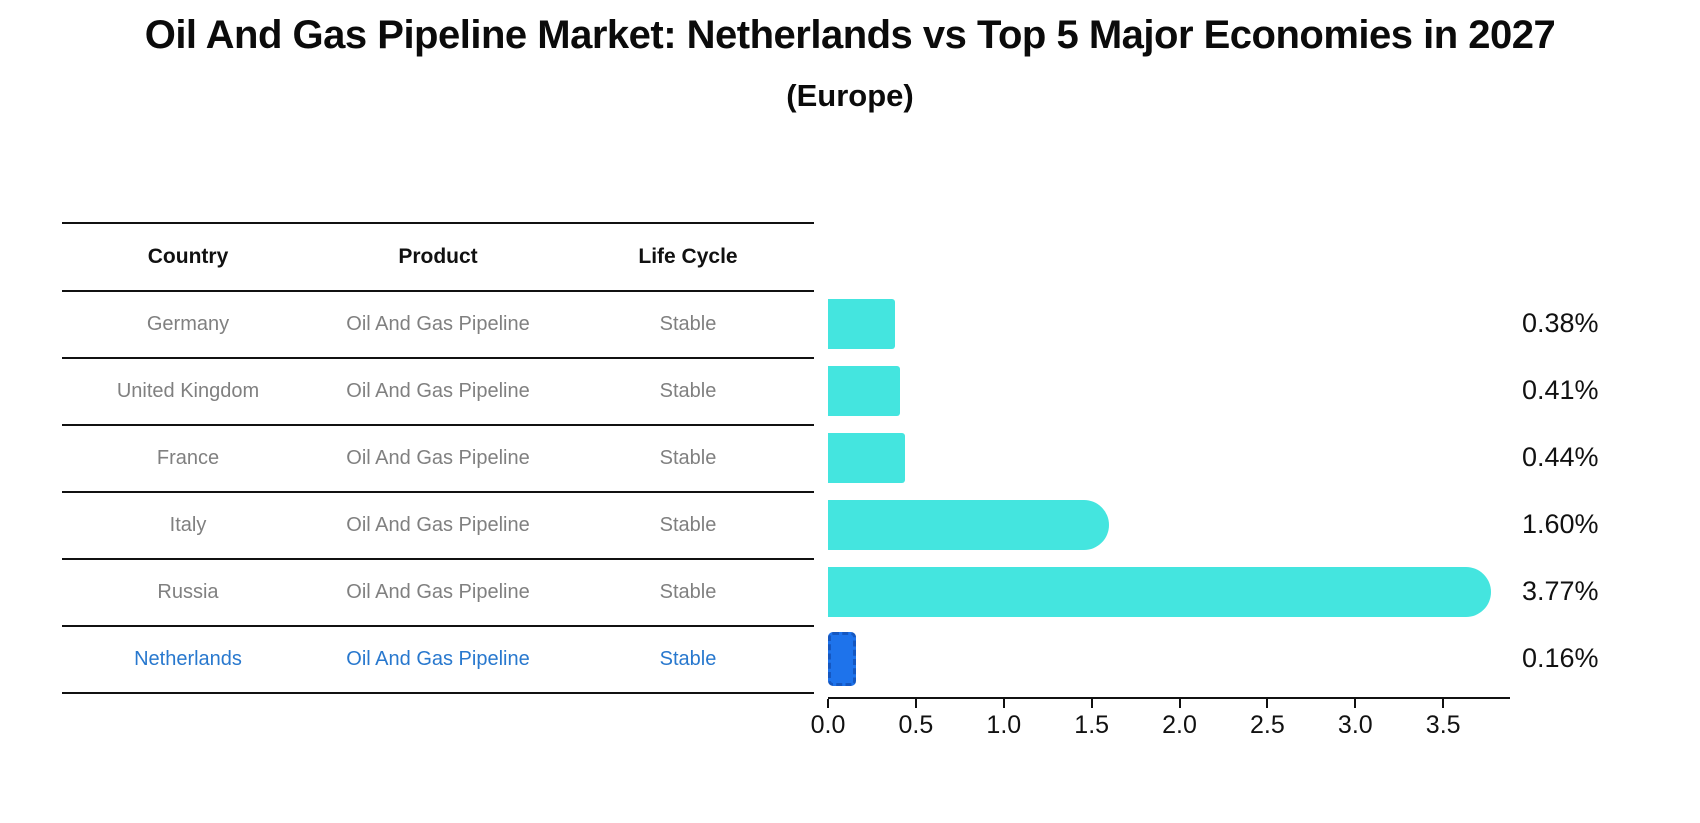 The width and height of the screenshot is (1700, 823). I want to click on x-axis-tick-label: 3.0, so click(1355, 725).